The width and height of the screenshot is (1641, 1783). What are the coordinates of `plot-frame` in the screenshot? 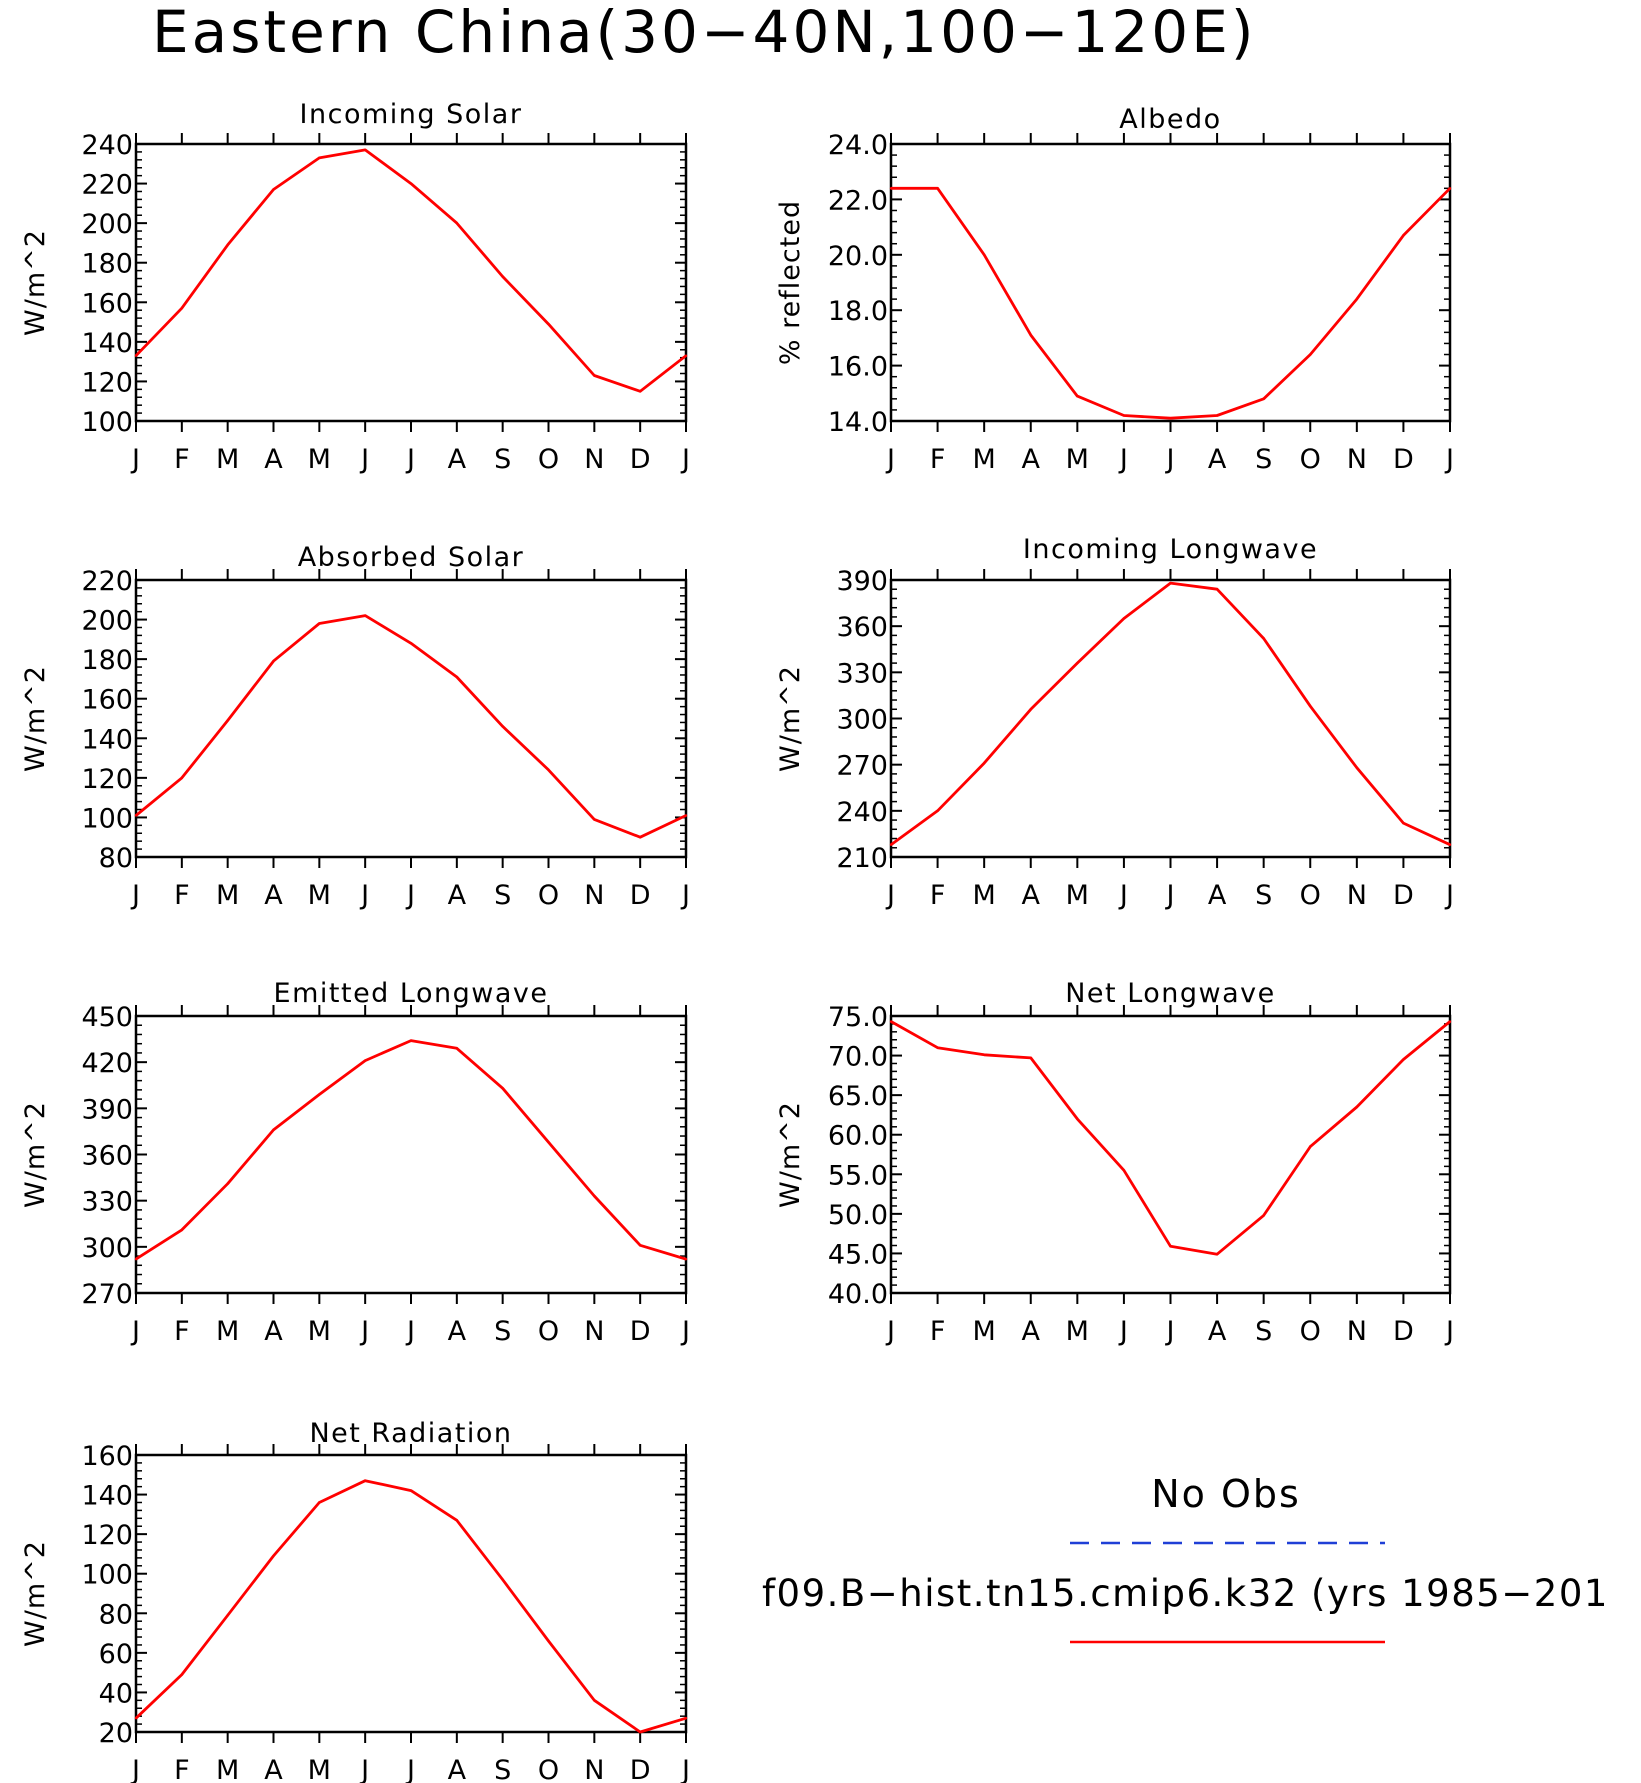 It's located at (1170, 282).